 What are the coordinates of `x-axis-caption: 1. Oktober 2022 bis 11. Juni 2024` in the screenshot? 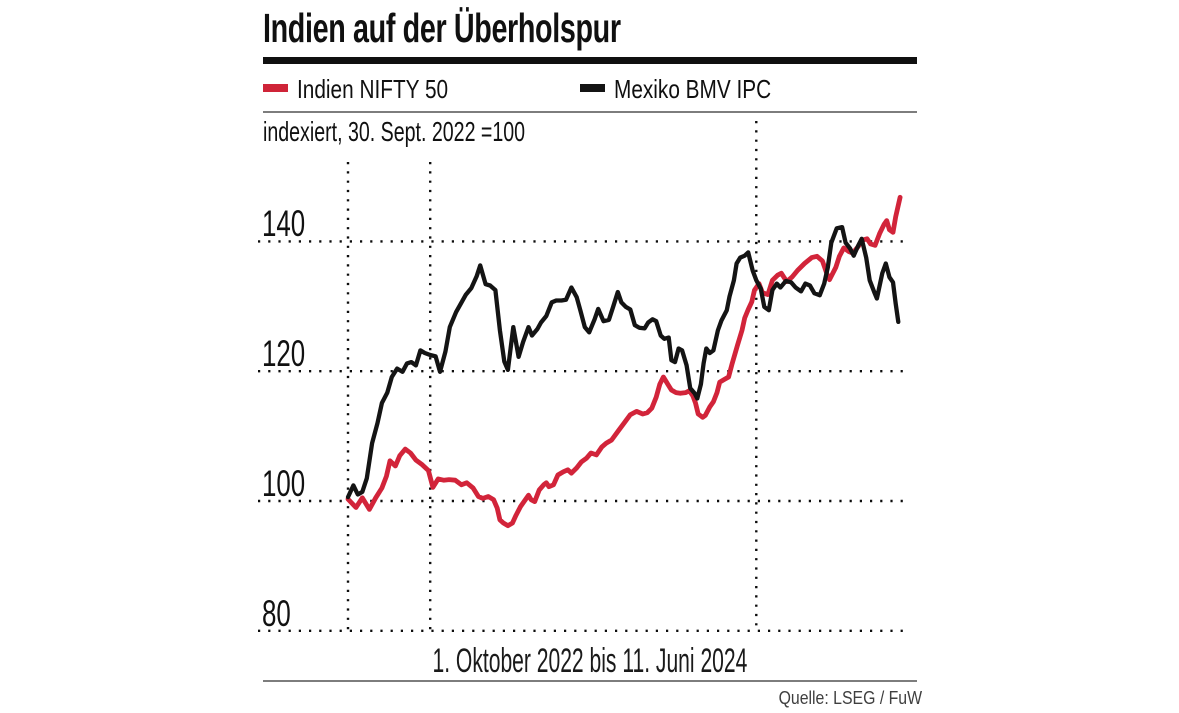 It's located at (590, 661).